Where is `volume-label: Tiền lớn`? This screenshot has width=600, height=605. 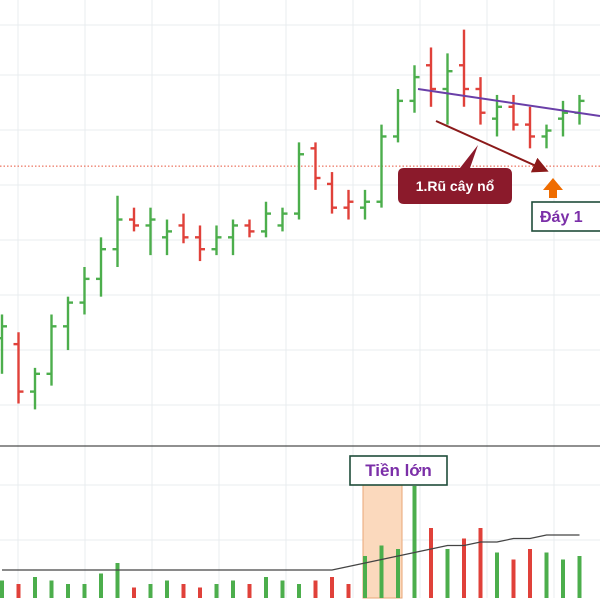
volume-label: Tiền lớn is located at coordinates (398, 470).